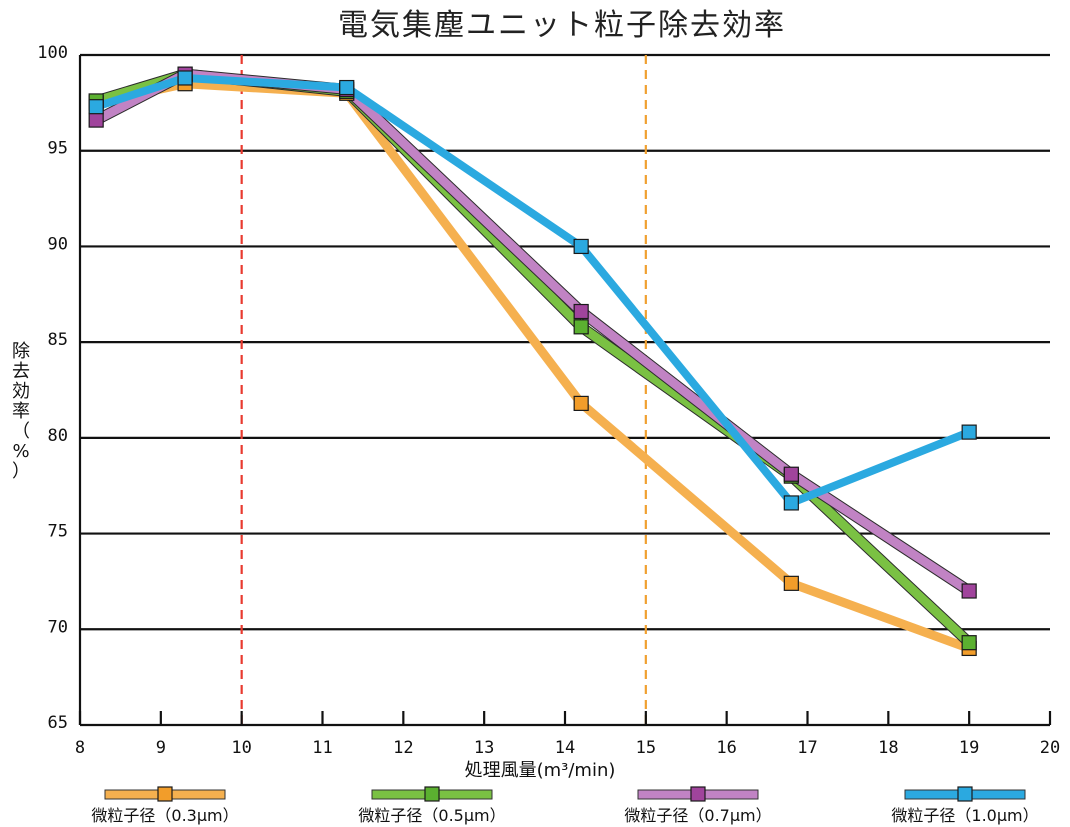  I want to click on x-tick-label: 17, so click(807, 748).